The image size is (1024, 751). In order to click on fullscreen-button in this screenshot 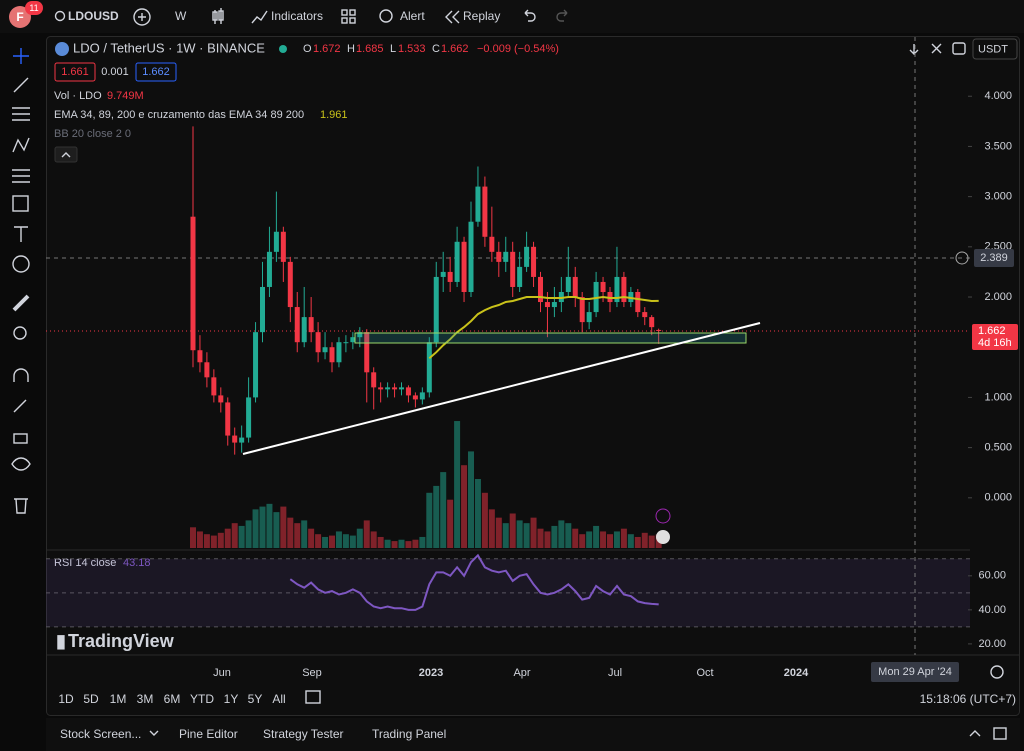, I will do `click(936, 48)`.